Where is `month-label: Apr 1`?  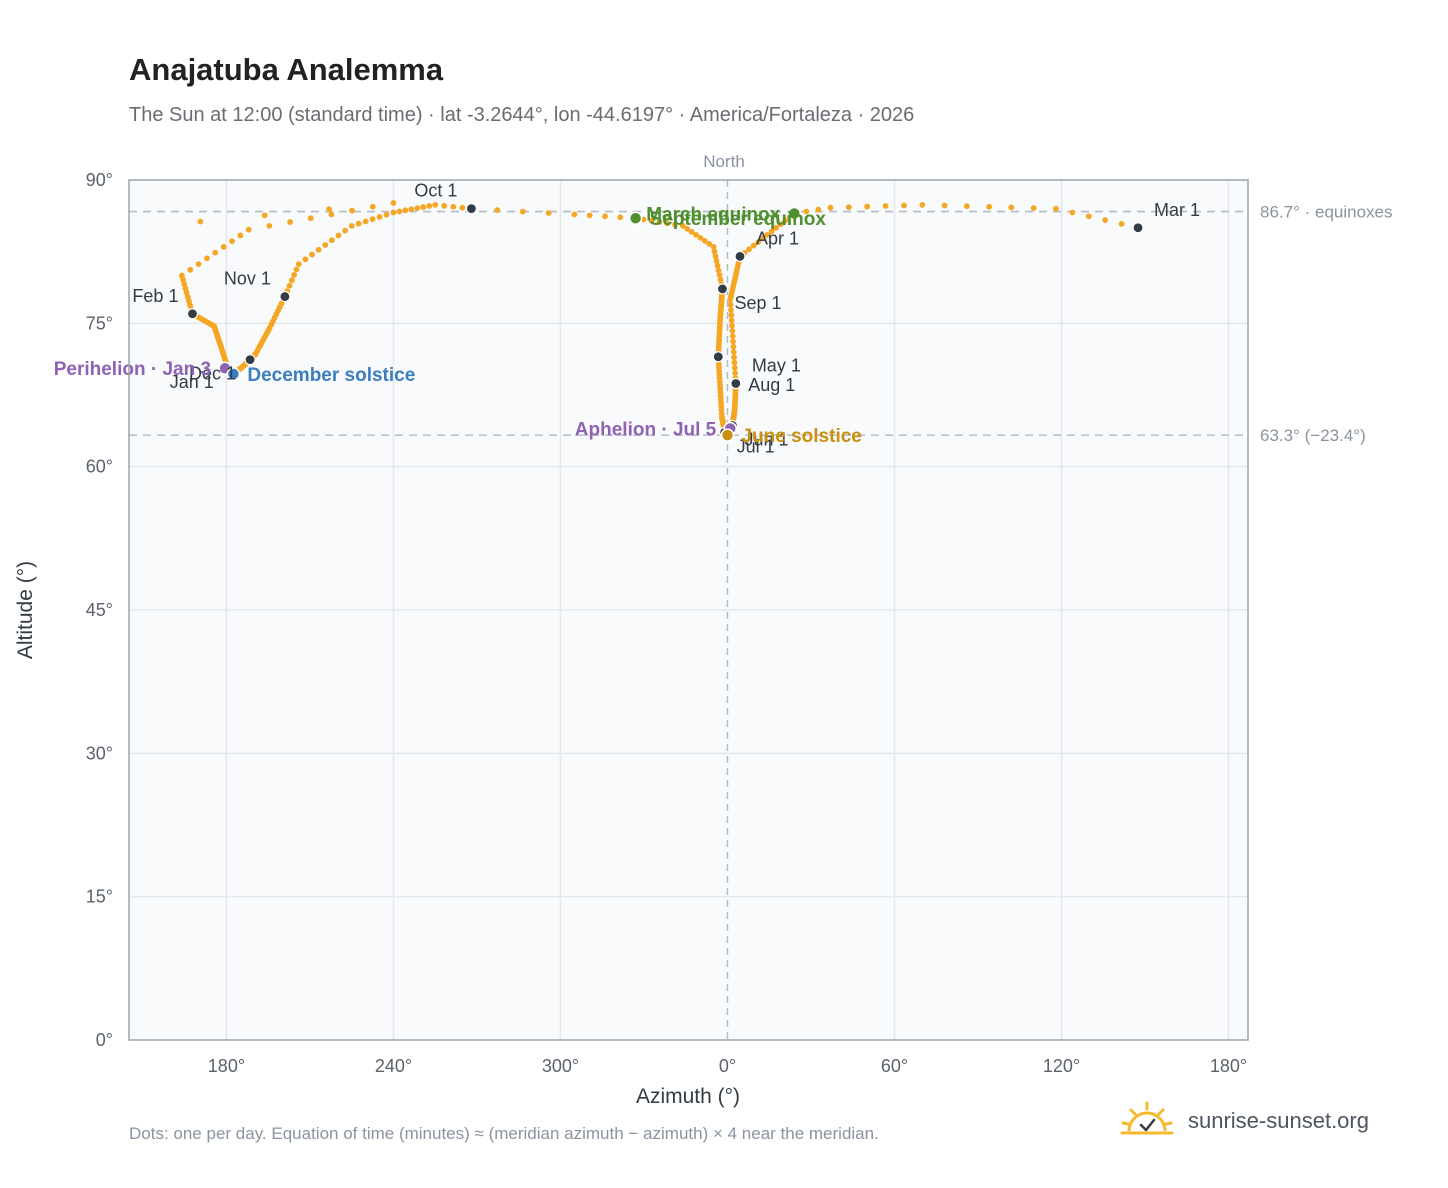 month-label: Apr 1 is located at coordinates (777, 238).